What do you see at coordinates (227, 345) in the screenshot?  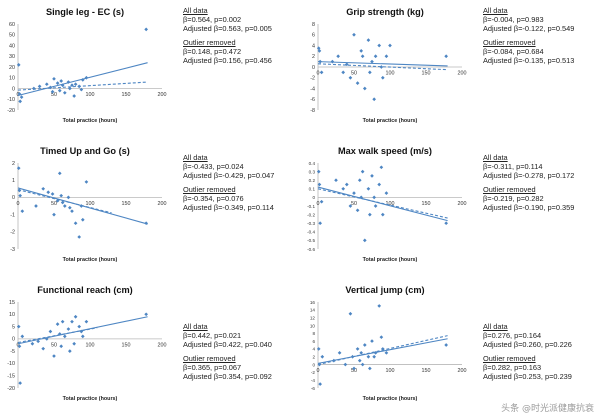 I see `all-data-adjusted: Adjusted β=0.422, p=0.040` at bounding box center [227, 345].